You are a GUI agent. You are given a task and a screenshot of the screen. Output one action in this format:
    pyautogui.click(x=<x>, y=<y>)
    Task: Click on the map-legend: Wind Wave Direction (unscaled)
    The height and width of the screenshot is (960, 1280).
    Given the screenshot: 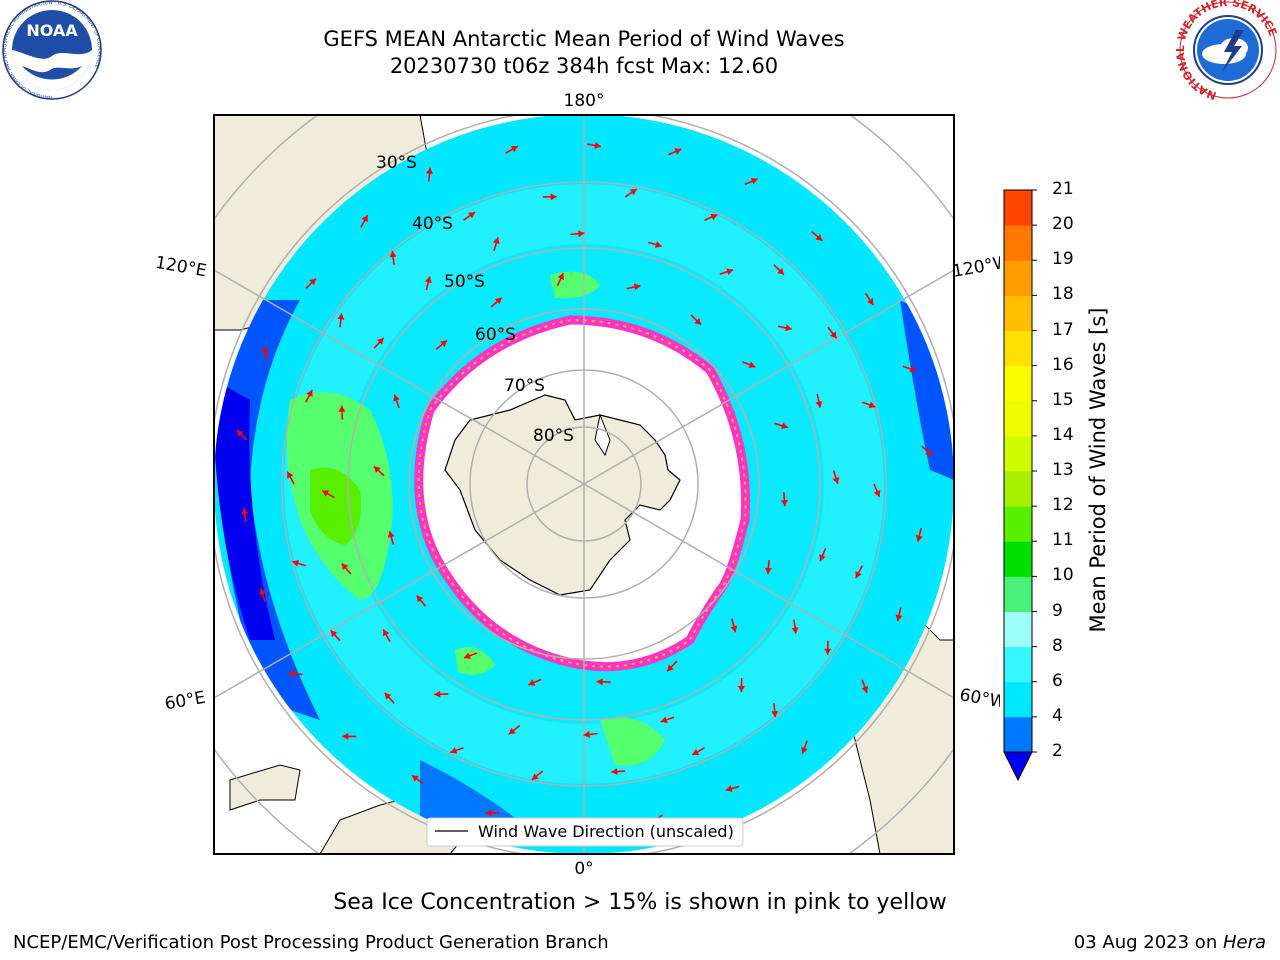 What is the action you would take?
    pyautogui.click(x=585, y=832)
    